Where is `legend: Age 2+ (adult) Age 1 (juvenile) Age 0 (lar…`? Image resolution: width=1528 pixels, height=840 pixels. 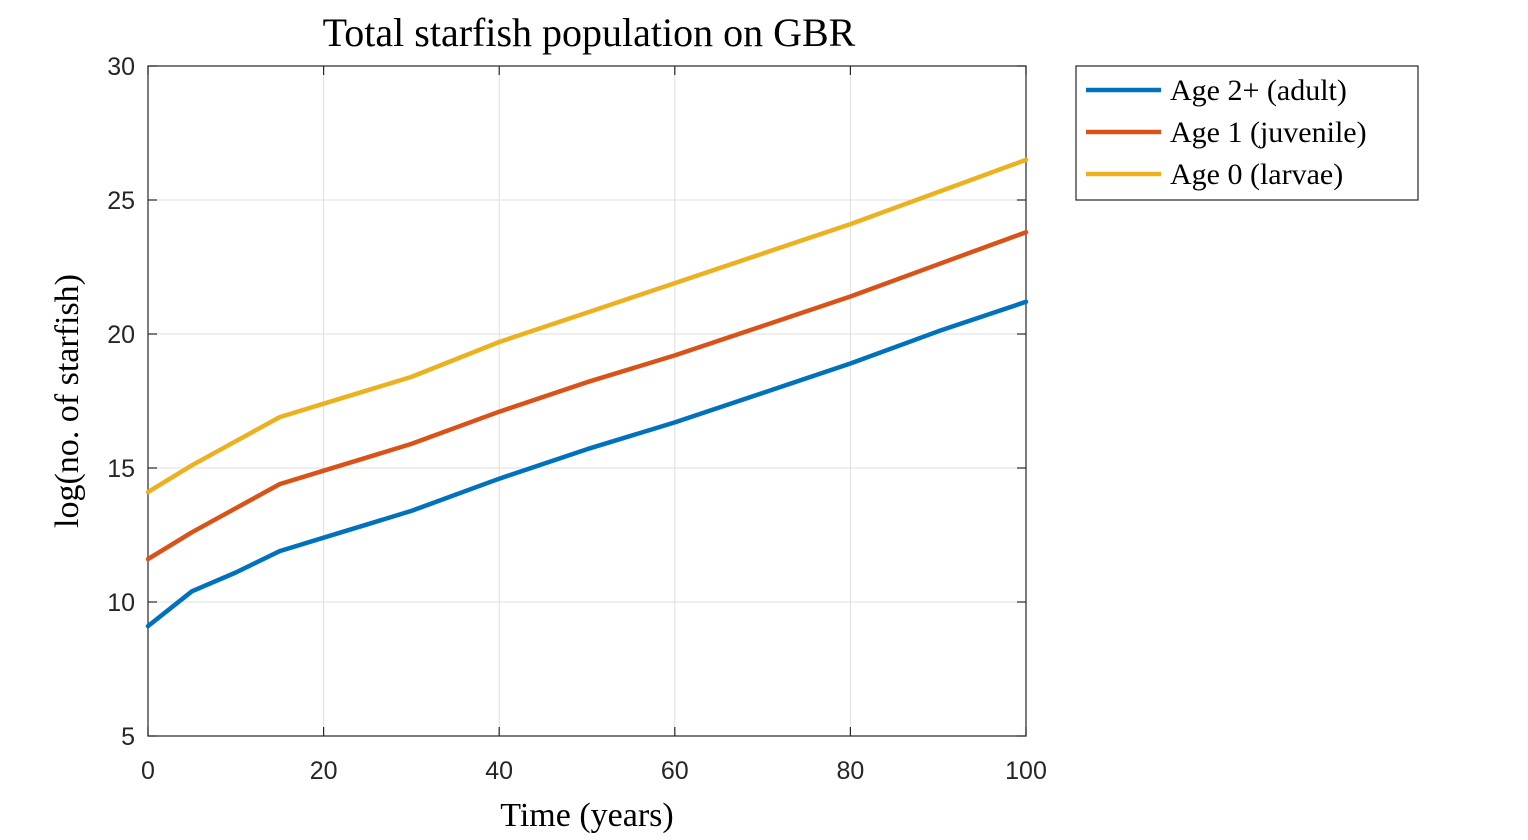
legend: Age 2+ (adult) Age 1 (juvenile) Age 0 (lar… is located at coordinates (1247, 133).